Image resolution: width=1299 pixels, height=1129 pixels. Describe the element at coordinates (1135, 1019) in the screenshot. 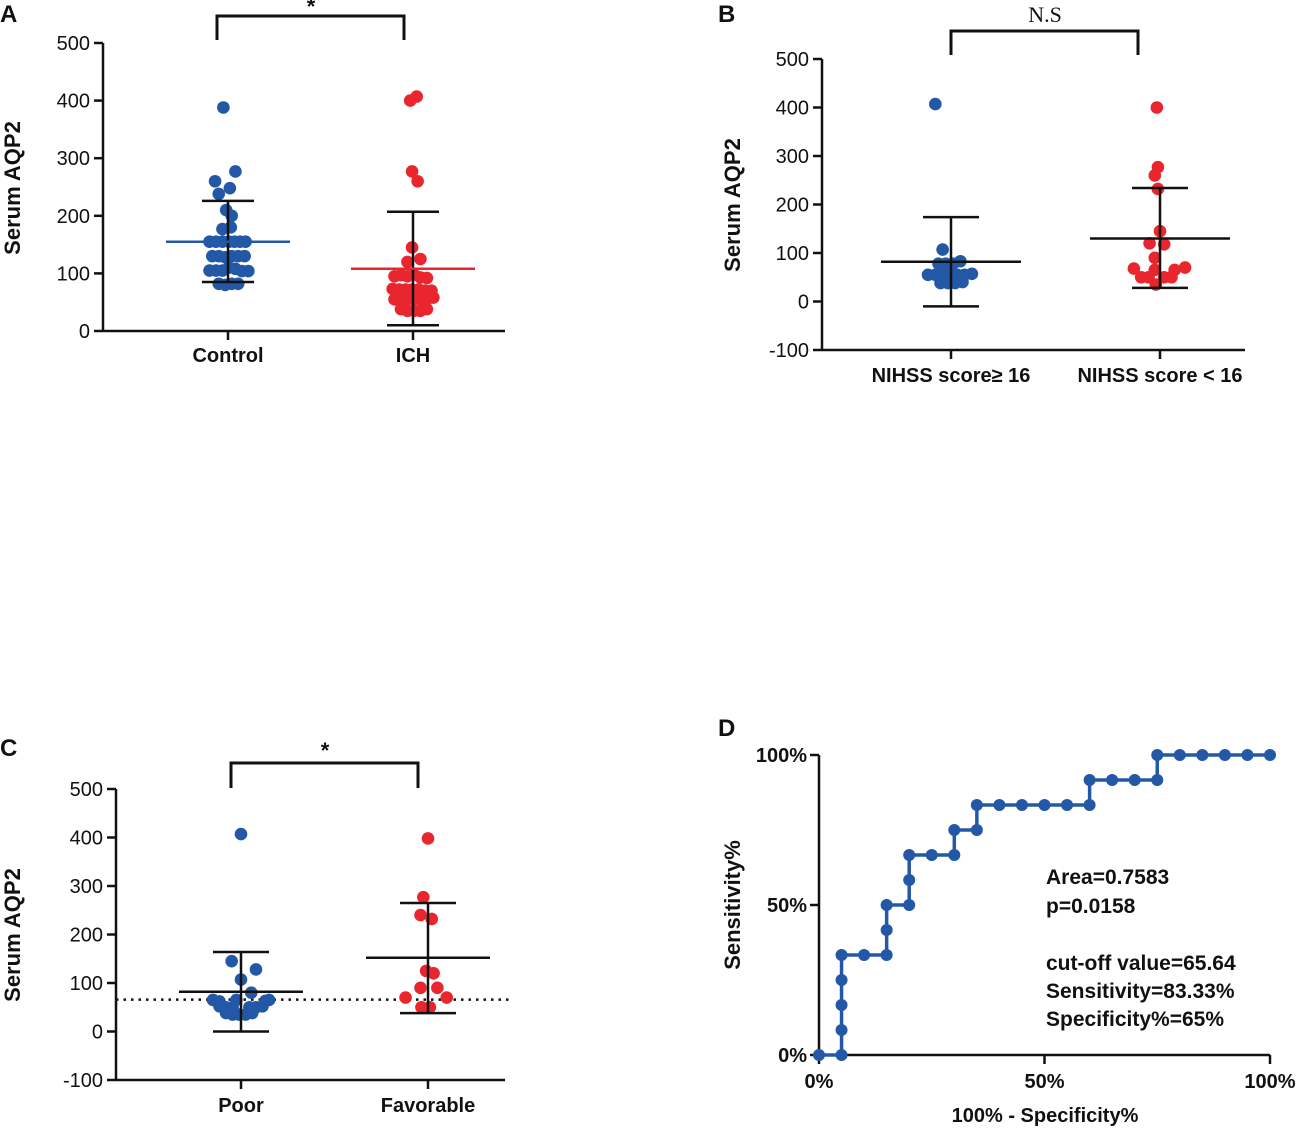

I see `roc-annotation-specificity: Specificity%=65%` at that location.